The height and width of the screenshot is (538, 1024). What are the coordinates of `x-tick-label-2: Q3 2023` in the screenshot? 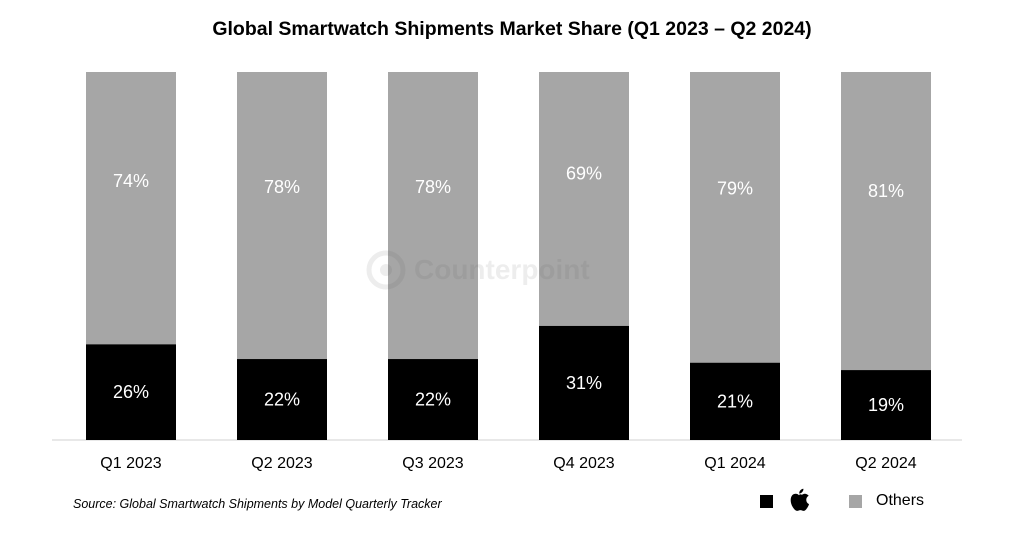 It's located at (432, 463).